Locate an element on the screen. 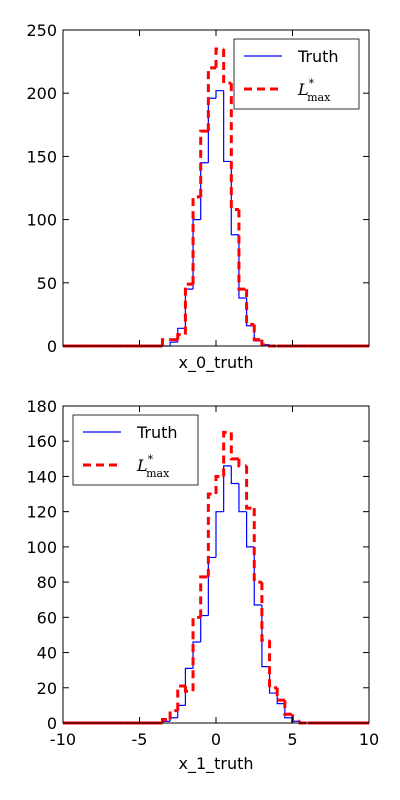  y-tick-label: 250 is located at coordinates (41, 30).